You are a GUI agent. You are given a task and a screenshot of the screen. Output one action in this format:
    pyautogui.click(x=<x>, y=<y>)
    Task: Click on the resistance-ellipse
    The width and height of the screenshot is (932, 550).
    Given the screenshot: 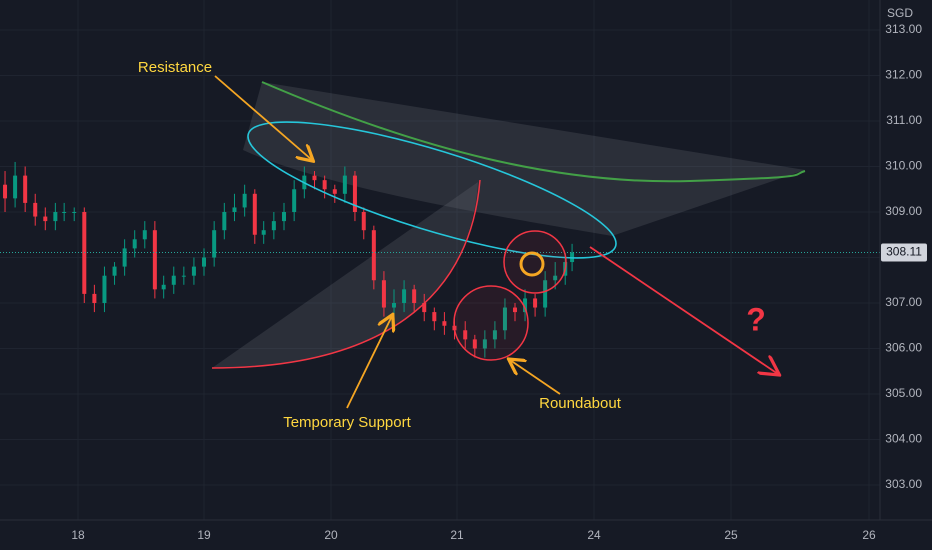 What is the action you would take?
    pyautogui.click(x=432, y=190)
    